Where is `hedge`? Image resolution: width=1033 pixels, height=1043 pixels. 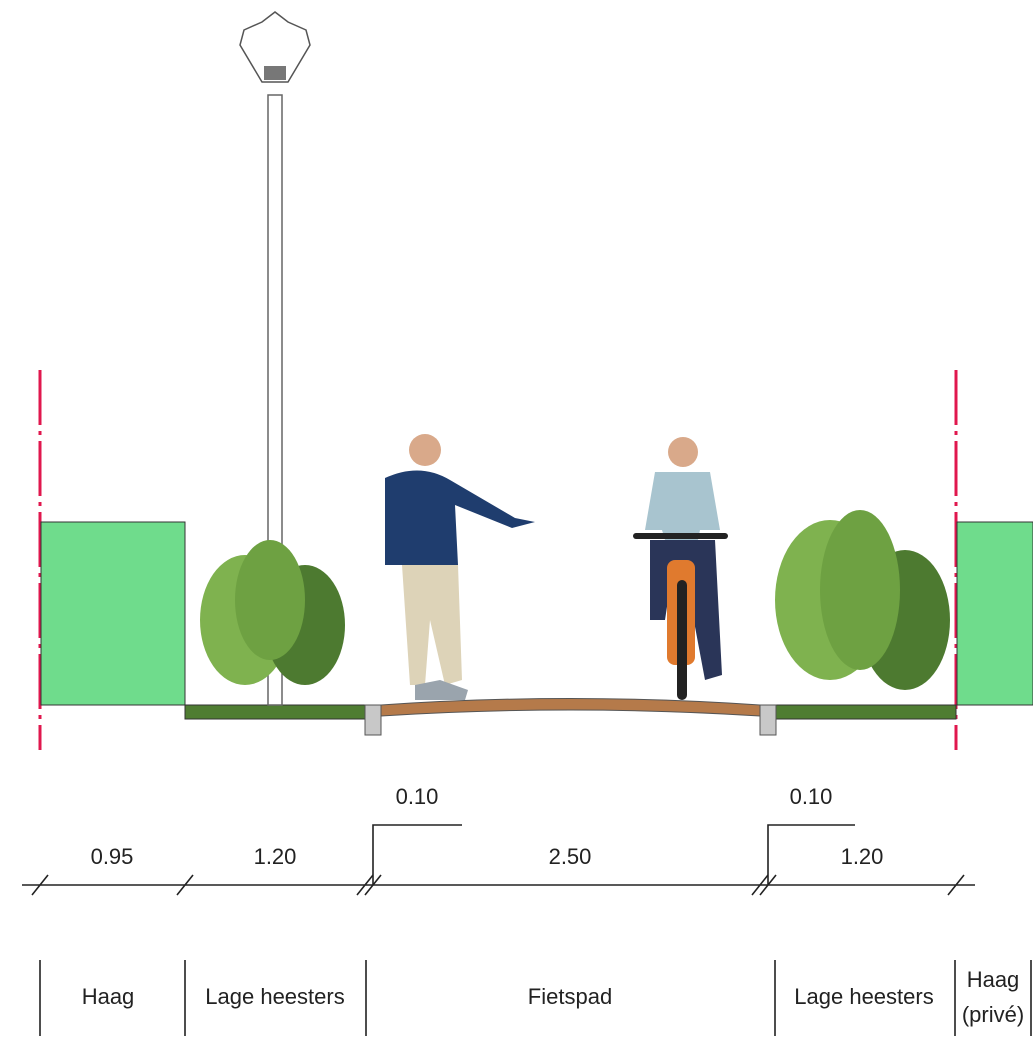 hedge is located at coordinates (113, 613).